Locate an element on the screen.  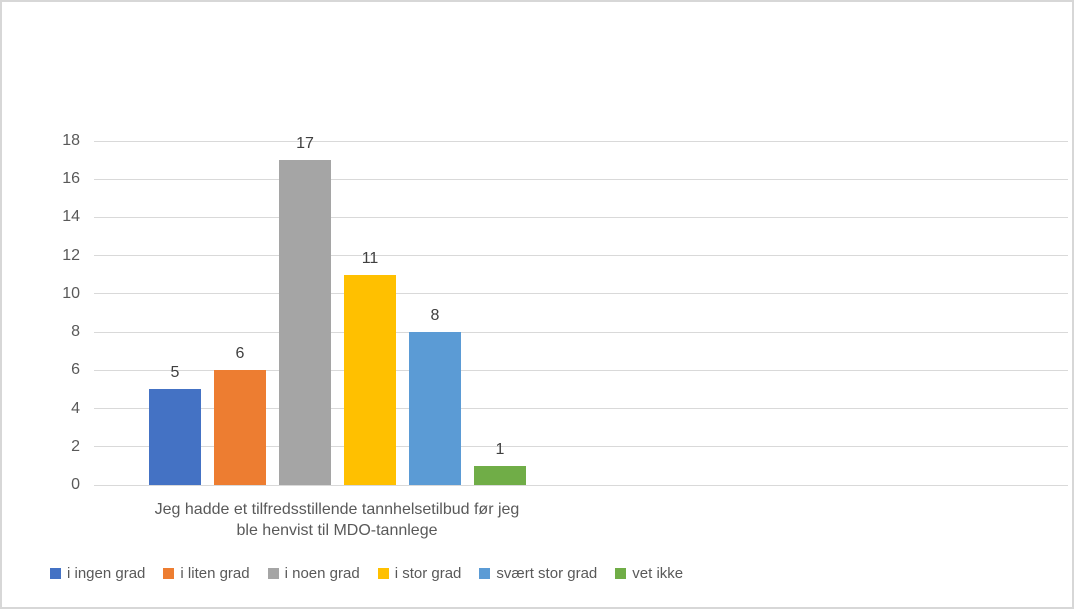
bar-vet-ikke is located at coordinates (500, 475).